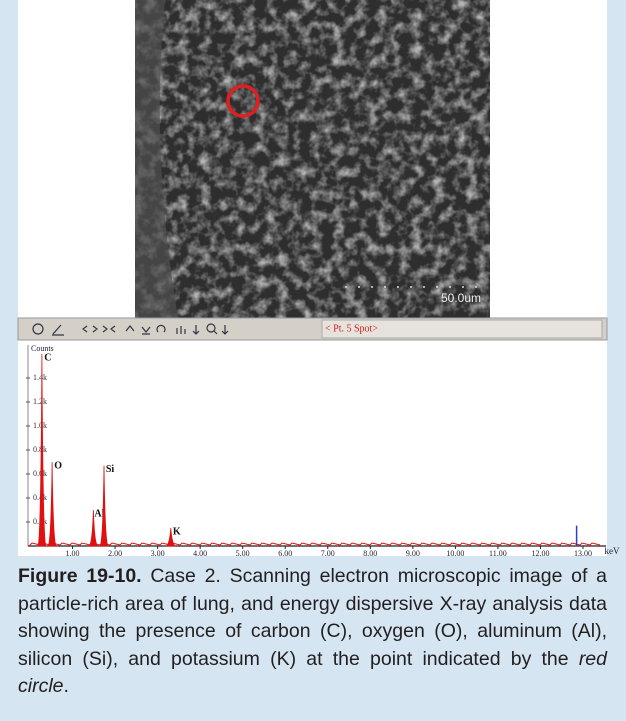  I want to click on x-tick-label: 2.00, so click(115, 553).